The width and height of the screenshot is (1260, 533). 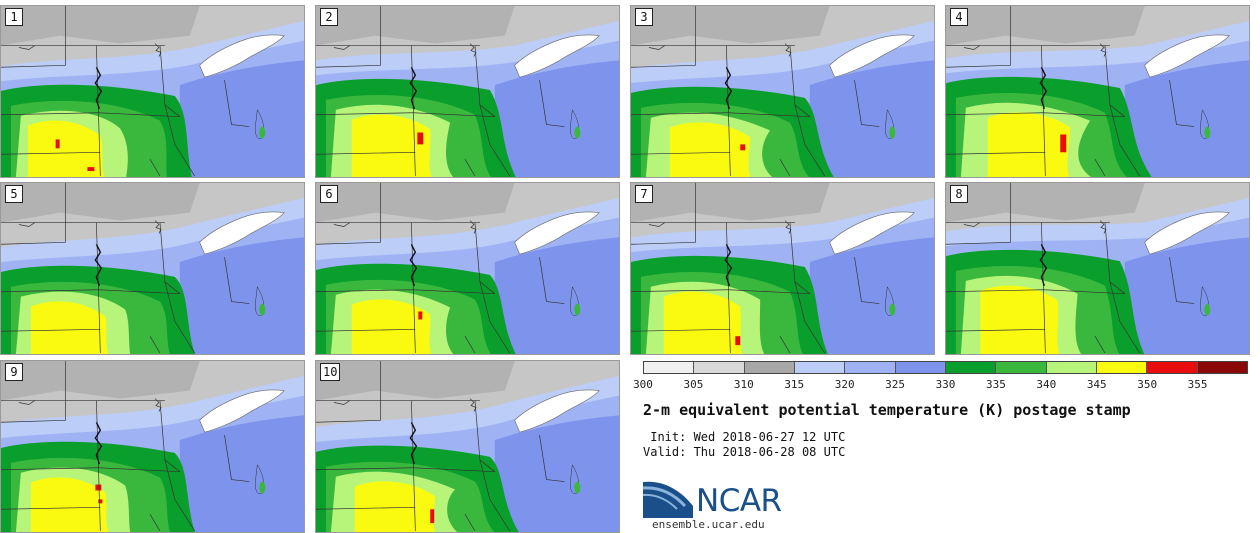 I want to click on stamp-panel: 10, so click(x=467, y=446).